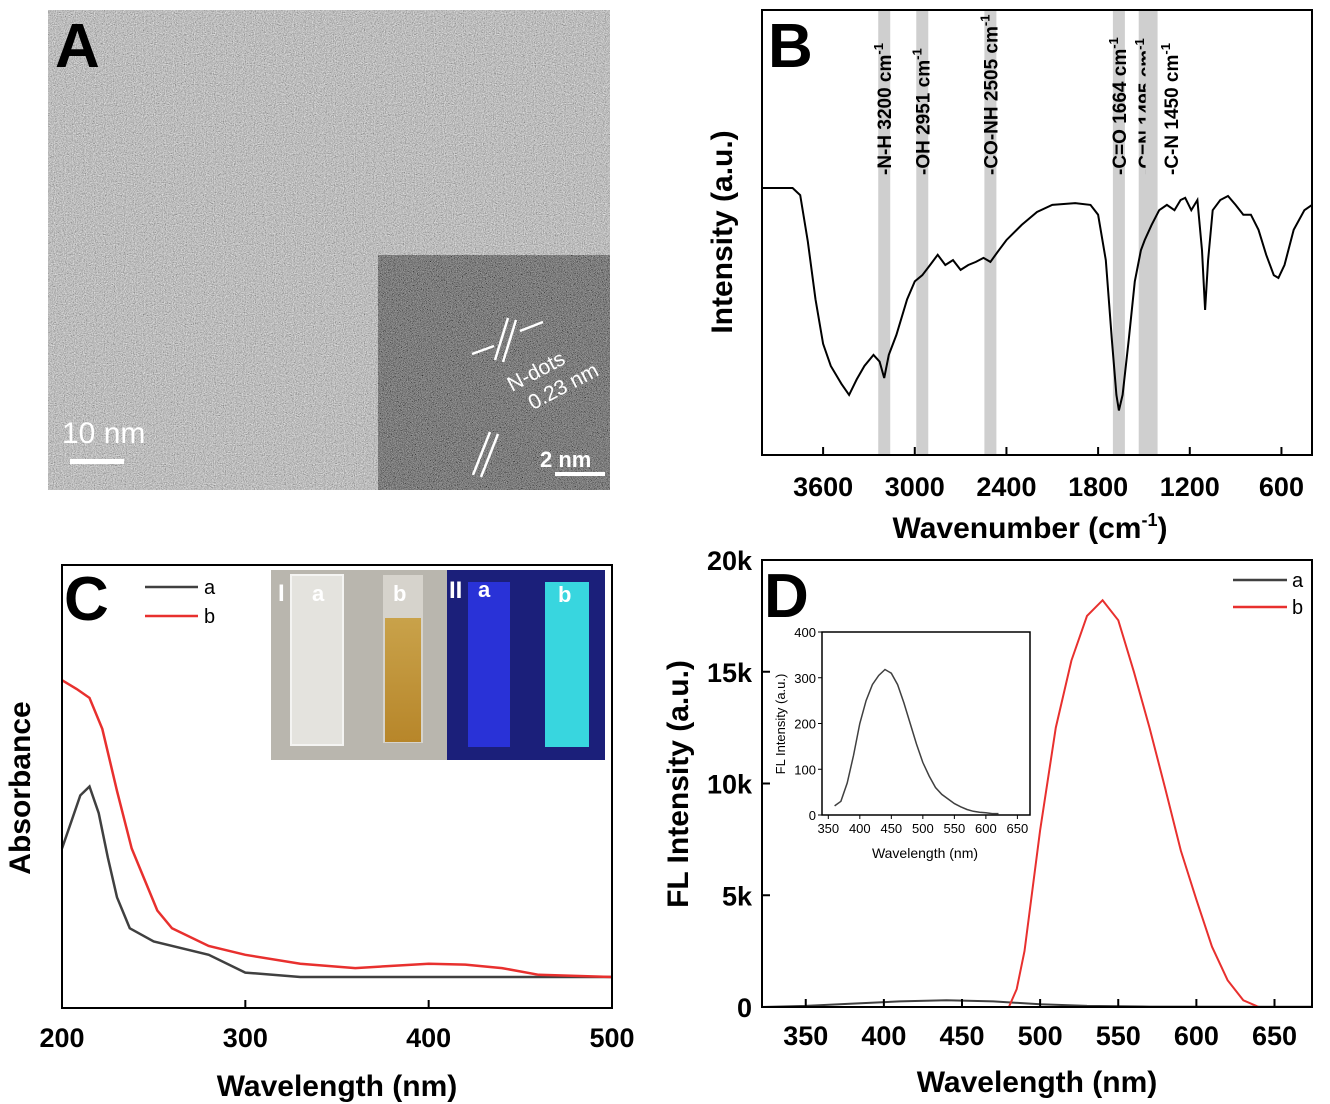 This screenshot has width=1330, height=1104. Describe the element at coordinates (823, 487) in the screenshot. I see `x-tick-label: 3600` at that location.